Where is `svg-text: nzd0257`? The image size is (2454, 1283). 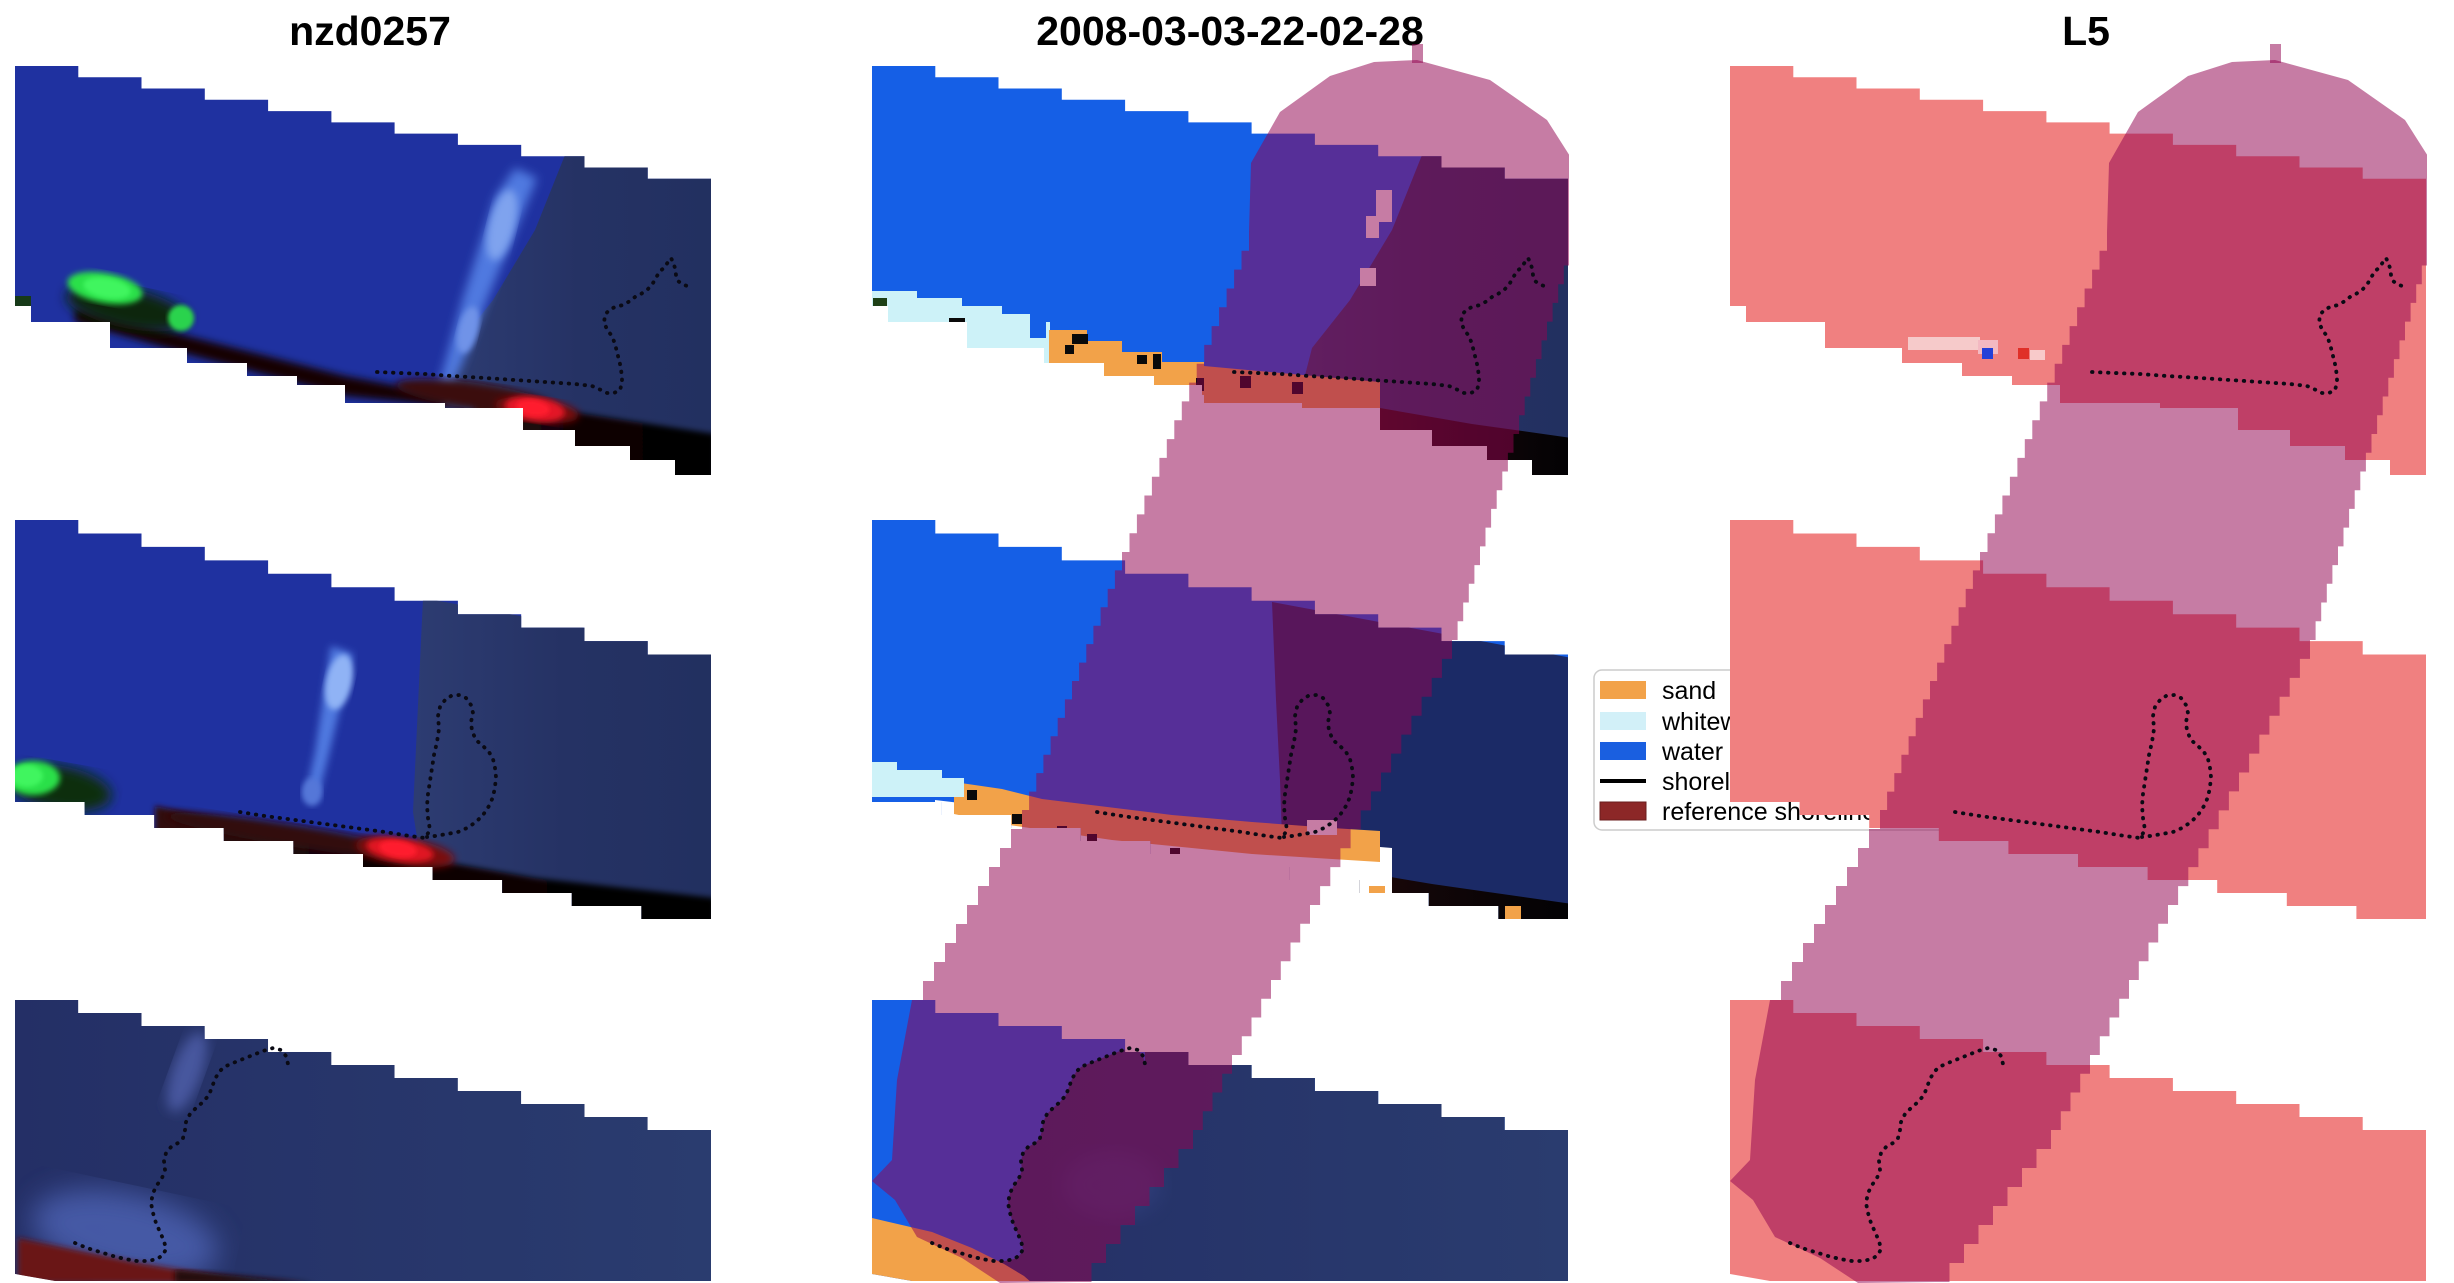
svg-text: nzd0257 is located at coordinates (370, 31).